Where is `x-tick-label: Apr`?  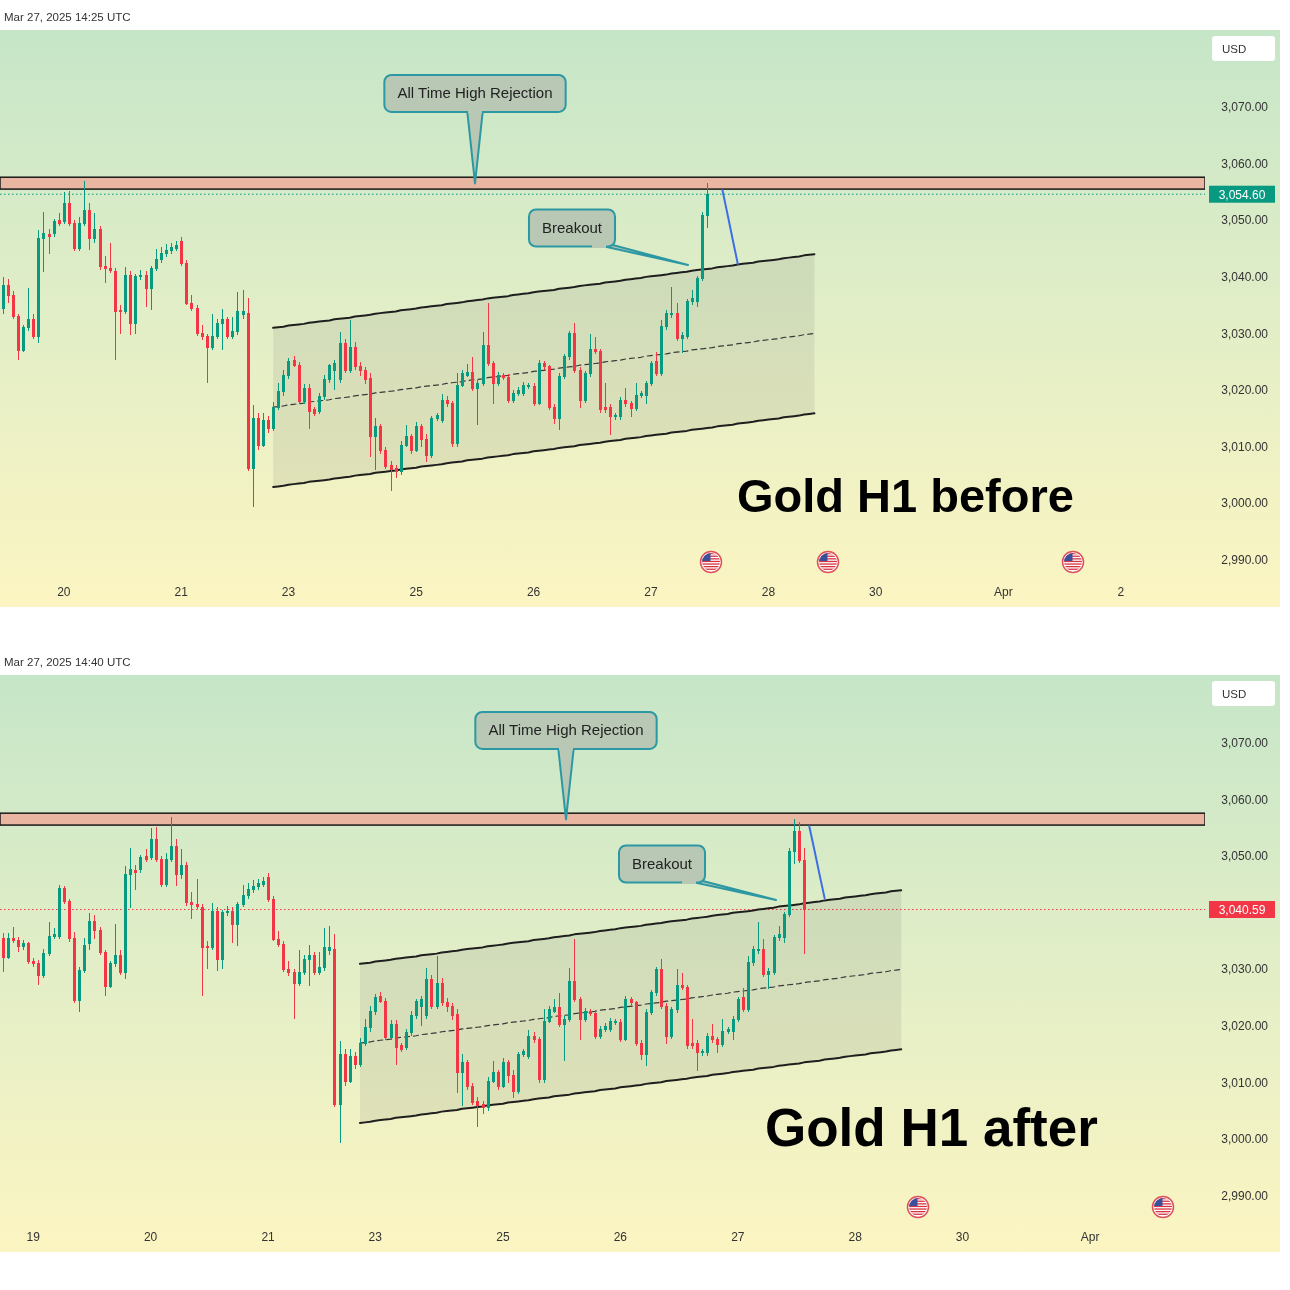 x-tick-label: Apr is located at coordinates (1003, 592).